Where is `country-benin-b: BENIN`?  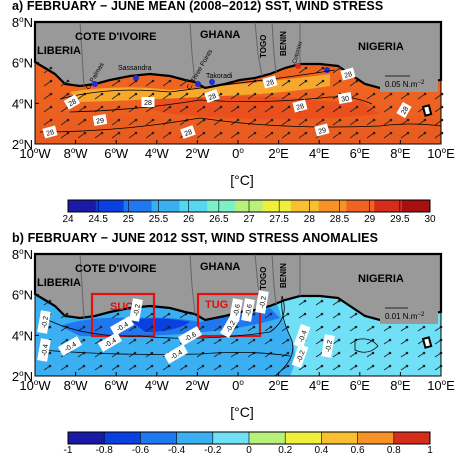
country-benin-b: BENIN is located at coordinates (283, 275).